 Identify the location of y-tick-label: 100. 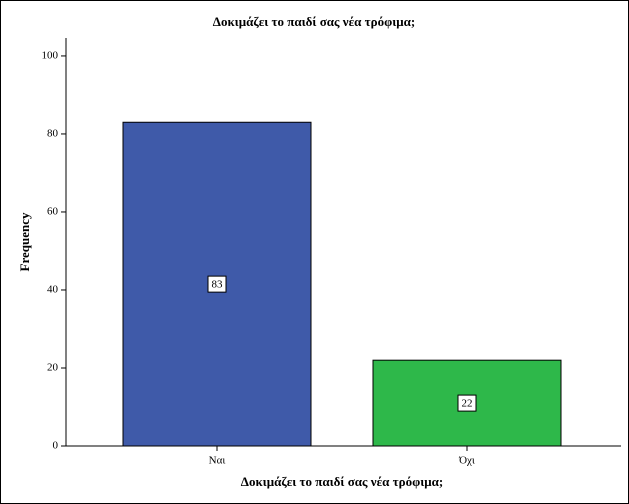
(50, 55).